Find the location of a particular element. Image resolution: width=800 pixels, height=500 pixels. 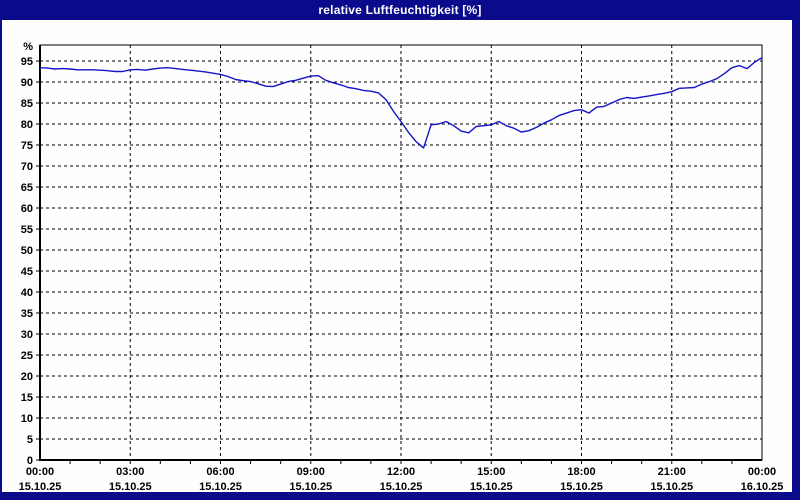

x-tick-time-label: 21:00 is located at coordinates (672, 472).